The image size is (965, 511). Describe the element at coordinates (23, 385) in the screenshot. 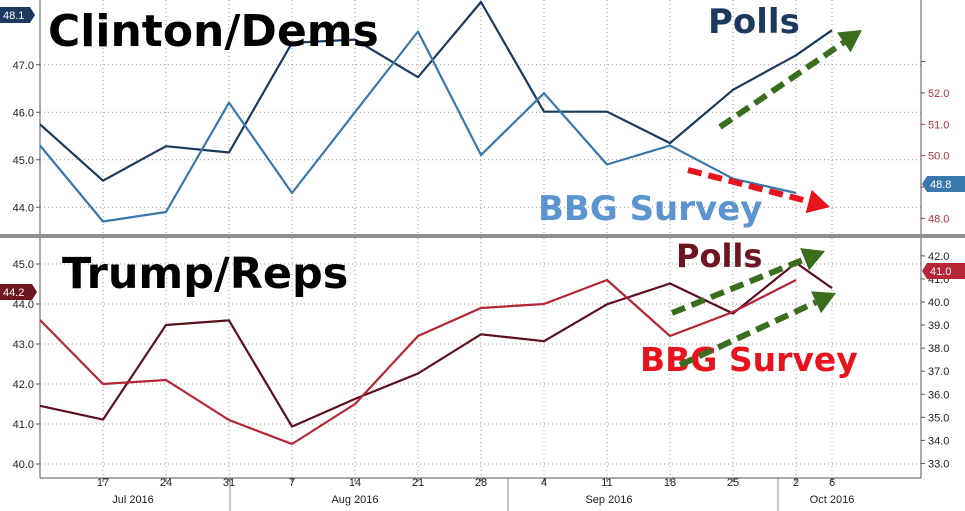

I see `left-tick-label: 42.0` at that location.